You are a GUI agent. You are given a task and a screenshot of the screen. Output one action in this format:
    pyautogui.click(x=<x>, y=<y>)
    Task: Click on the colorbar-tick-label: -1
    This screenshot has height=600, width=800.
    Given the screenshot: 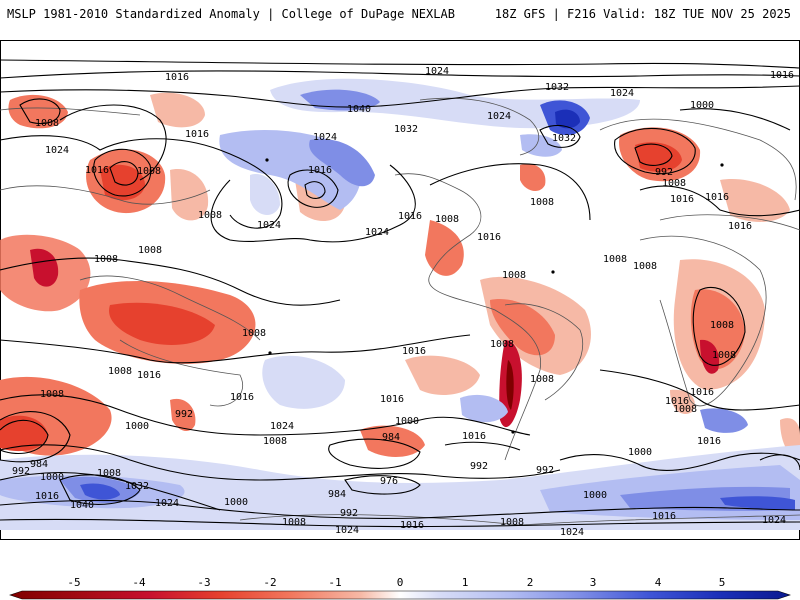 What is the action you would take?
    pyautogui.click(x=334, y=582)
    